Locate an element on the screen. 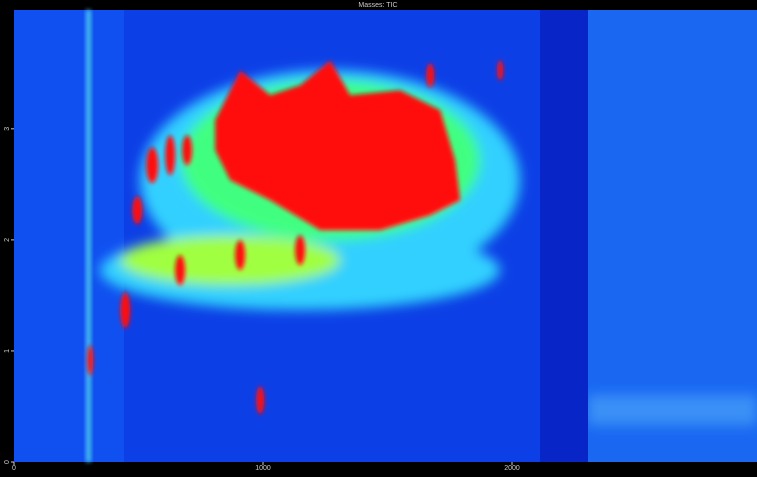 The height and width of the screenshot is (477, 757). x-tick-label: 1000 is located at coordinates (263, 468).